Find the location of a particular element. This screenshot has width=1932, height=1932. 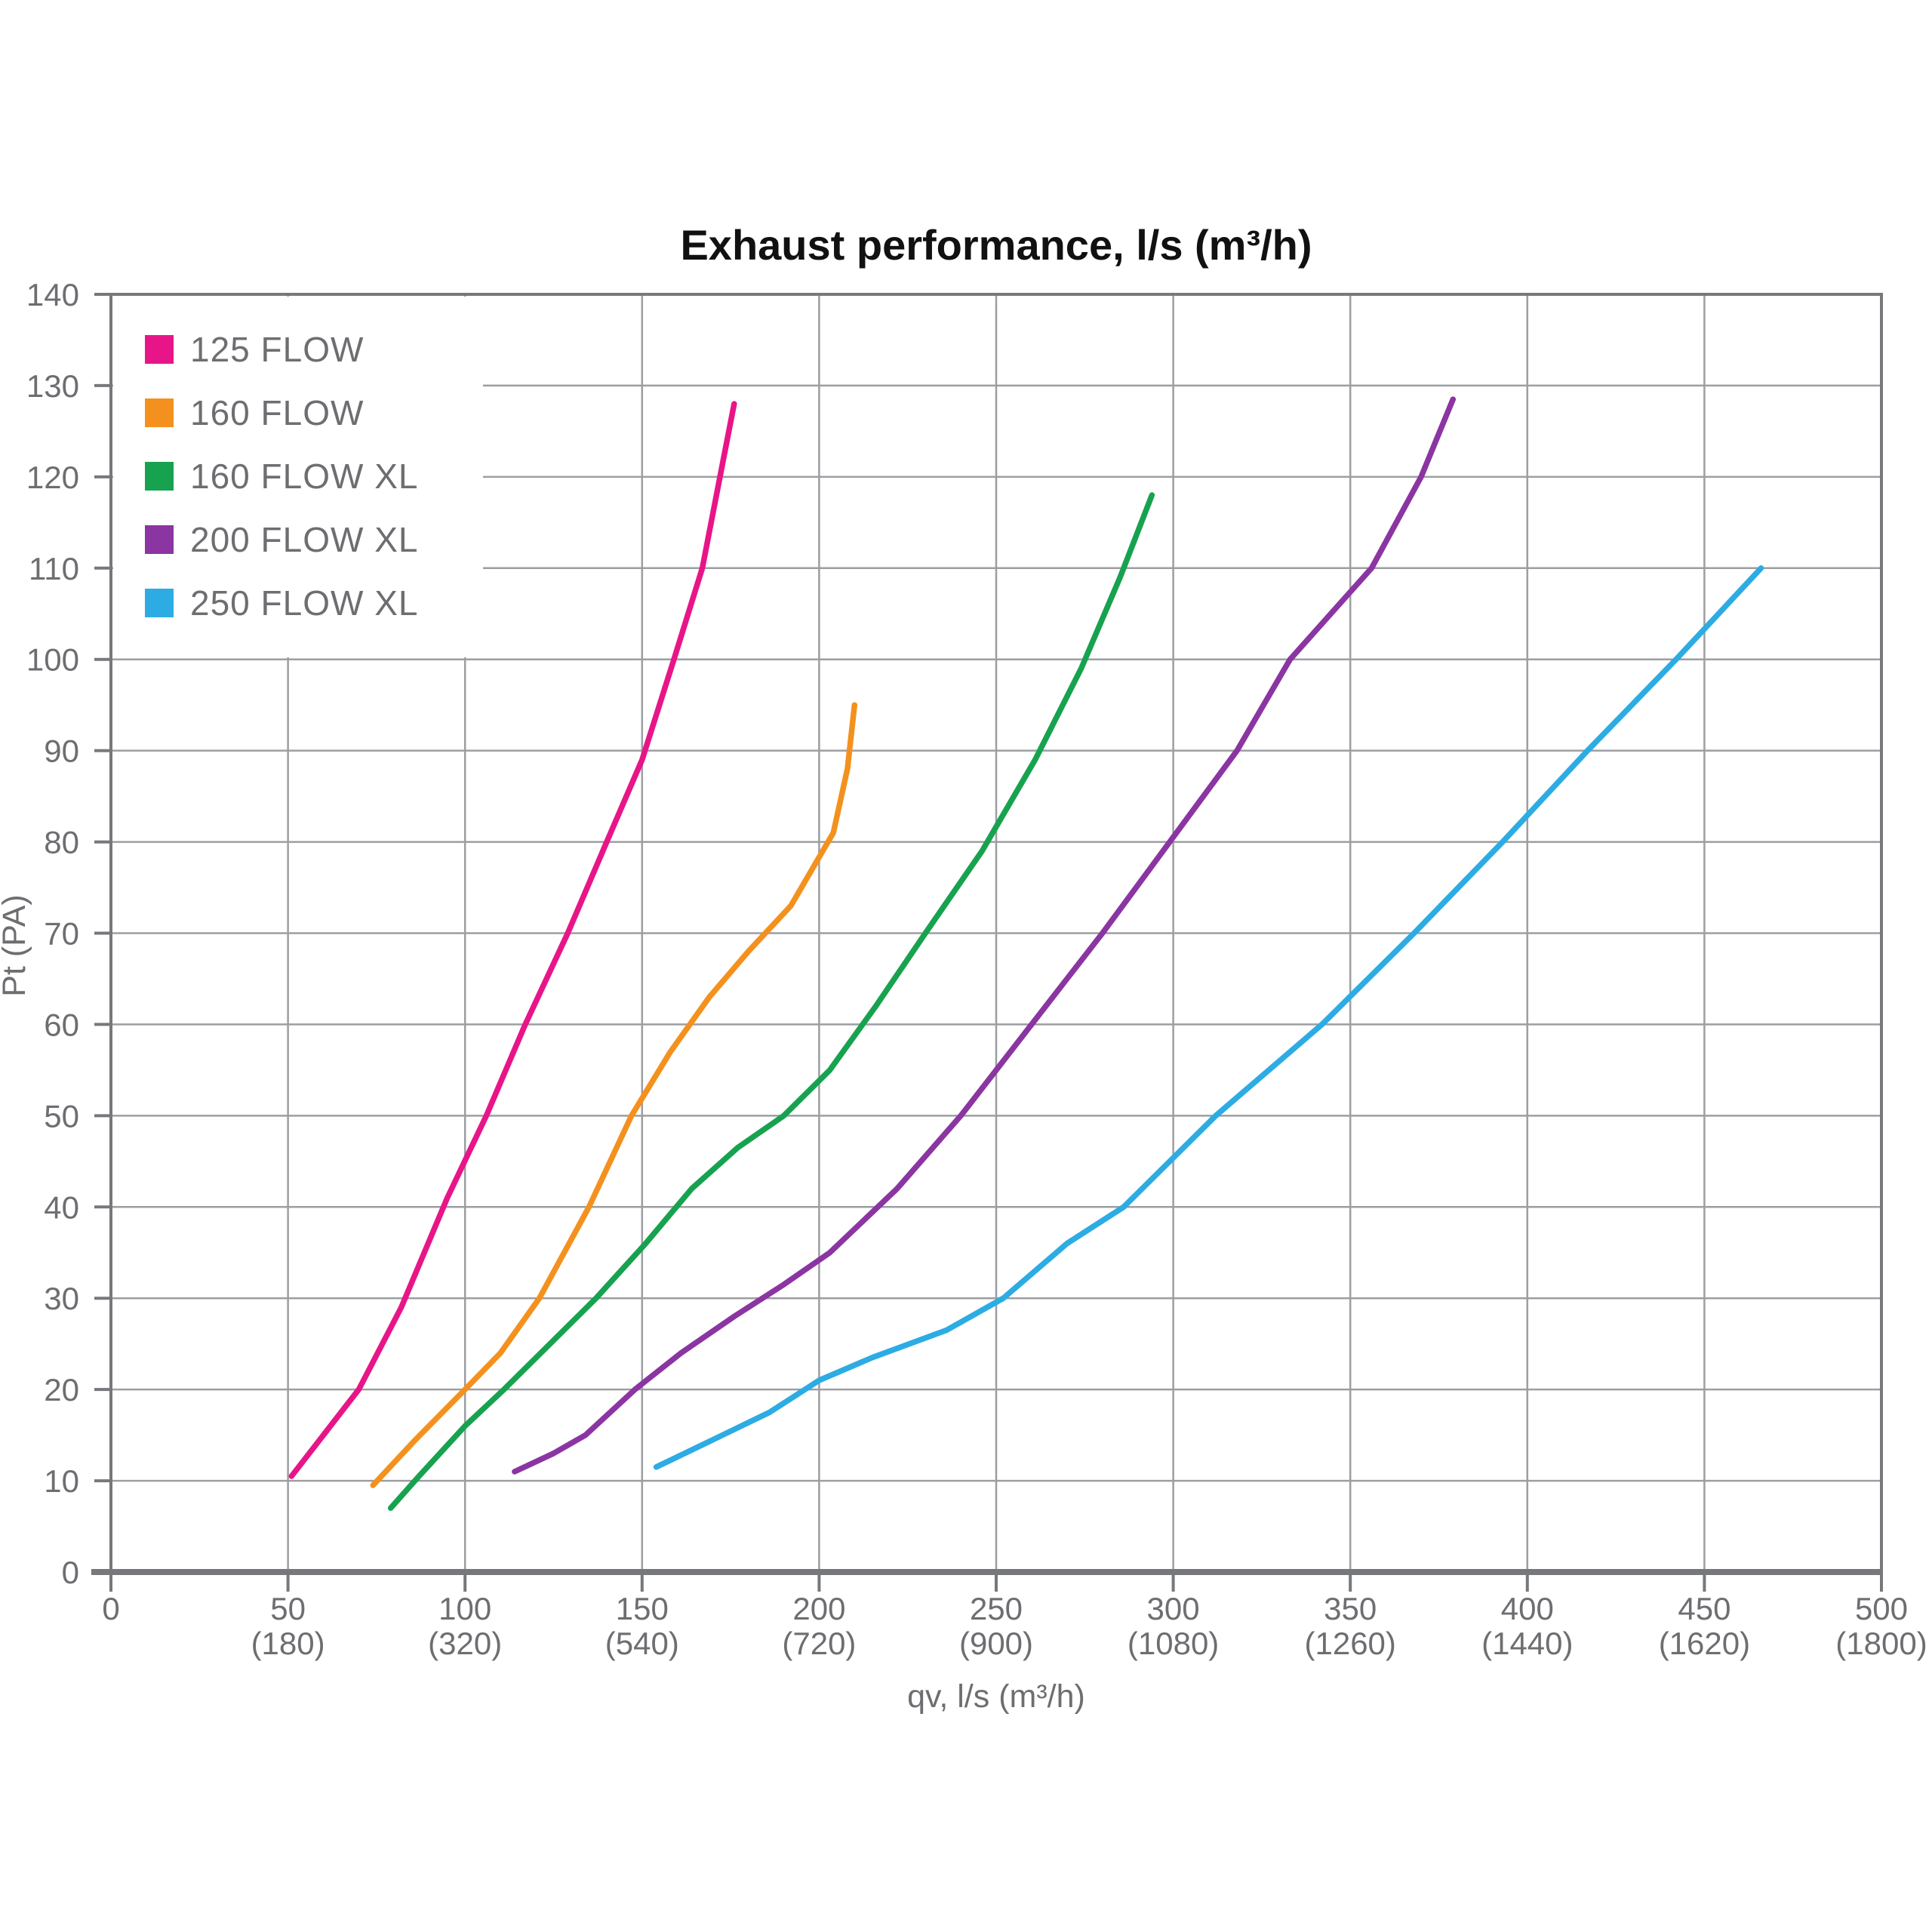

x-tick-sublabel: (1620) is located at coordinates (1704, 1643).